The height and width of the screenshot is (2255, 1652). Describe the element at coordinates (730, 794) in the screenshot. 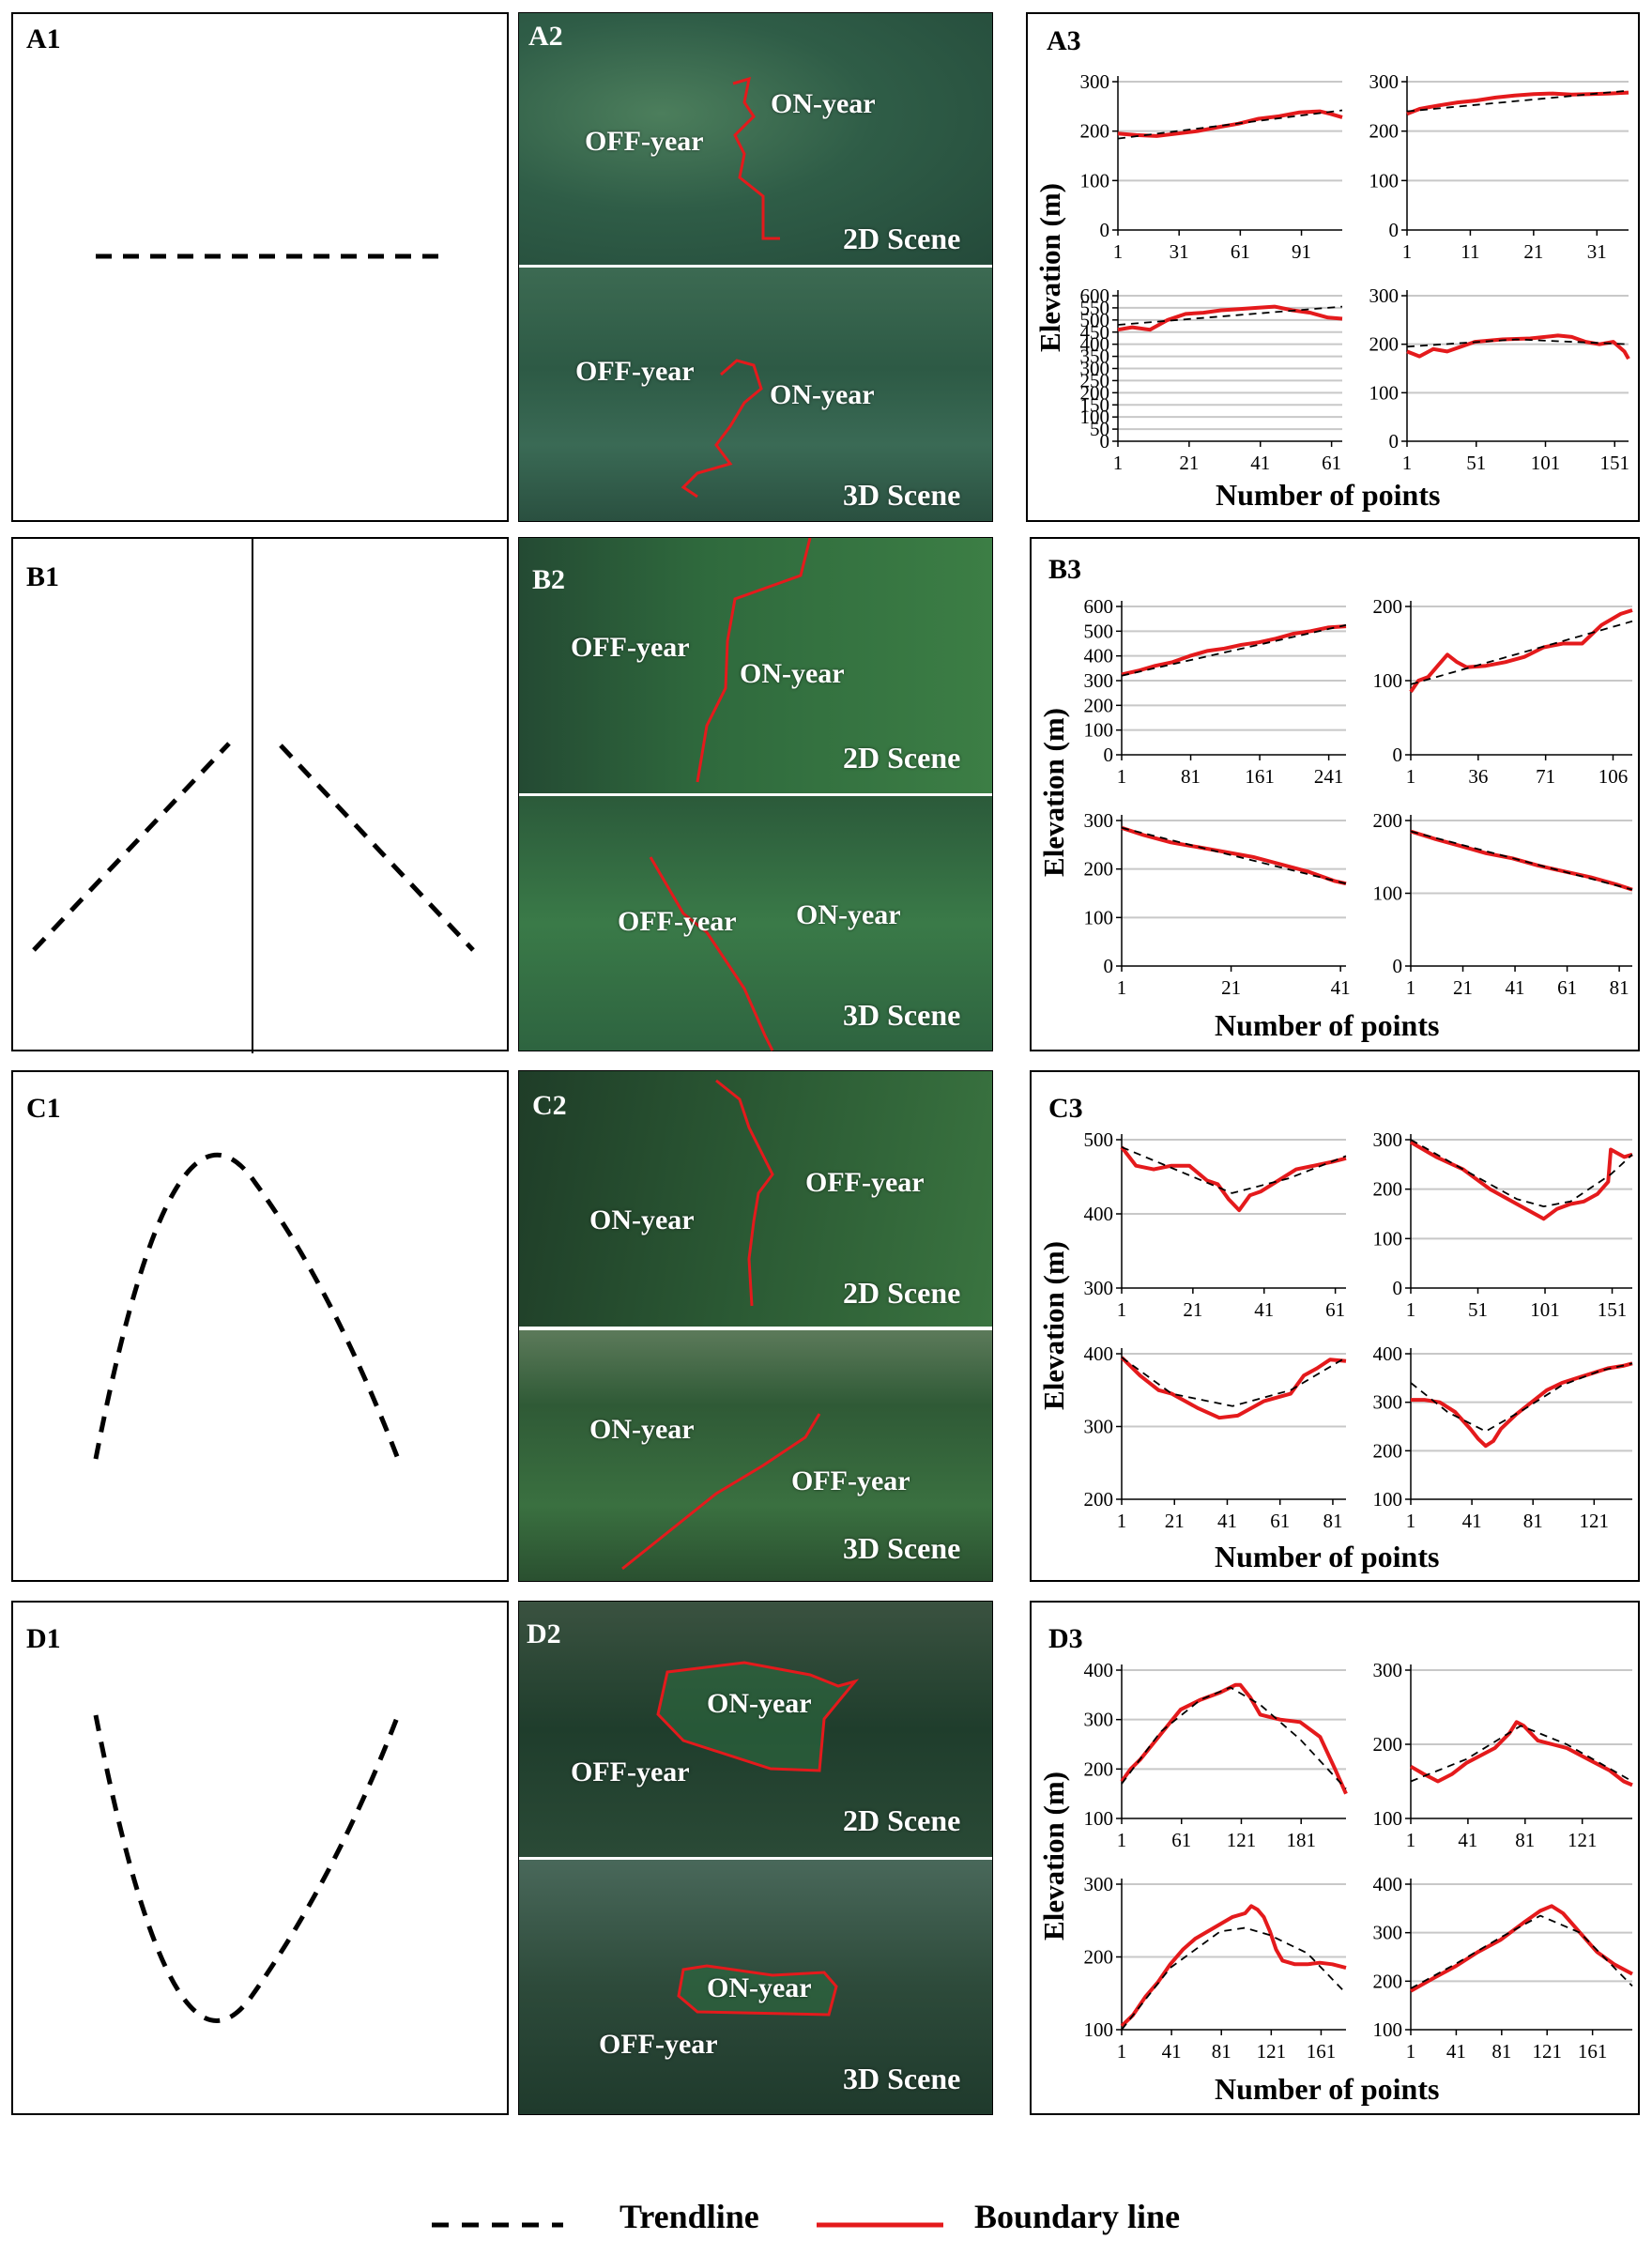

I see `boundary-overlay` at that location.